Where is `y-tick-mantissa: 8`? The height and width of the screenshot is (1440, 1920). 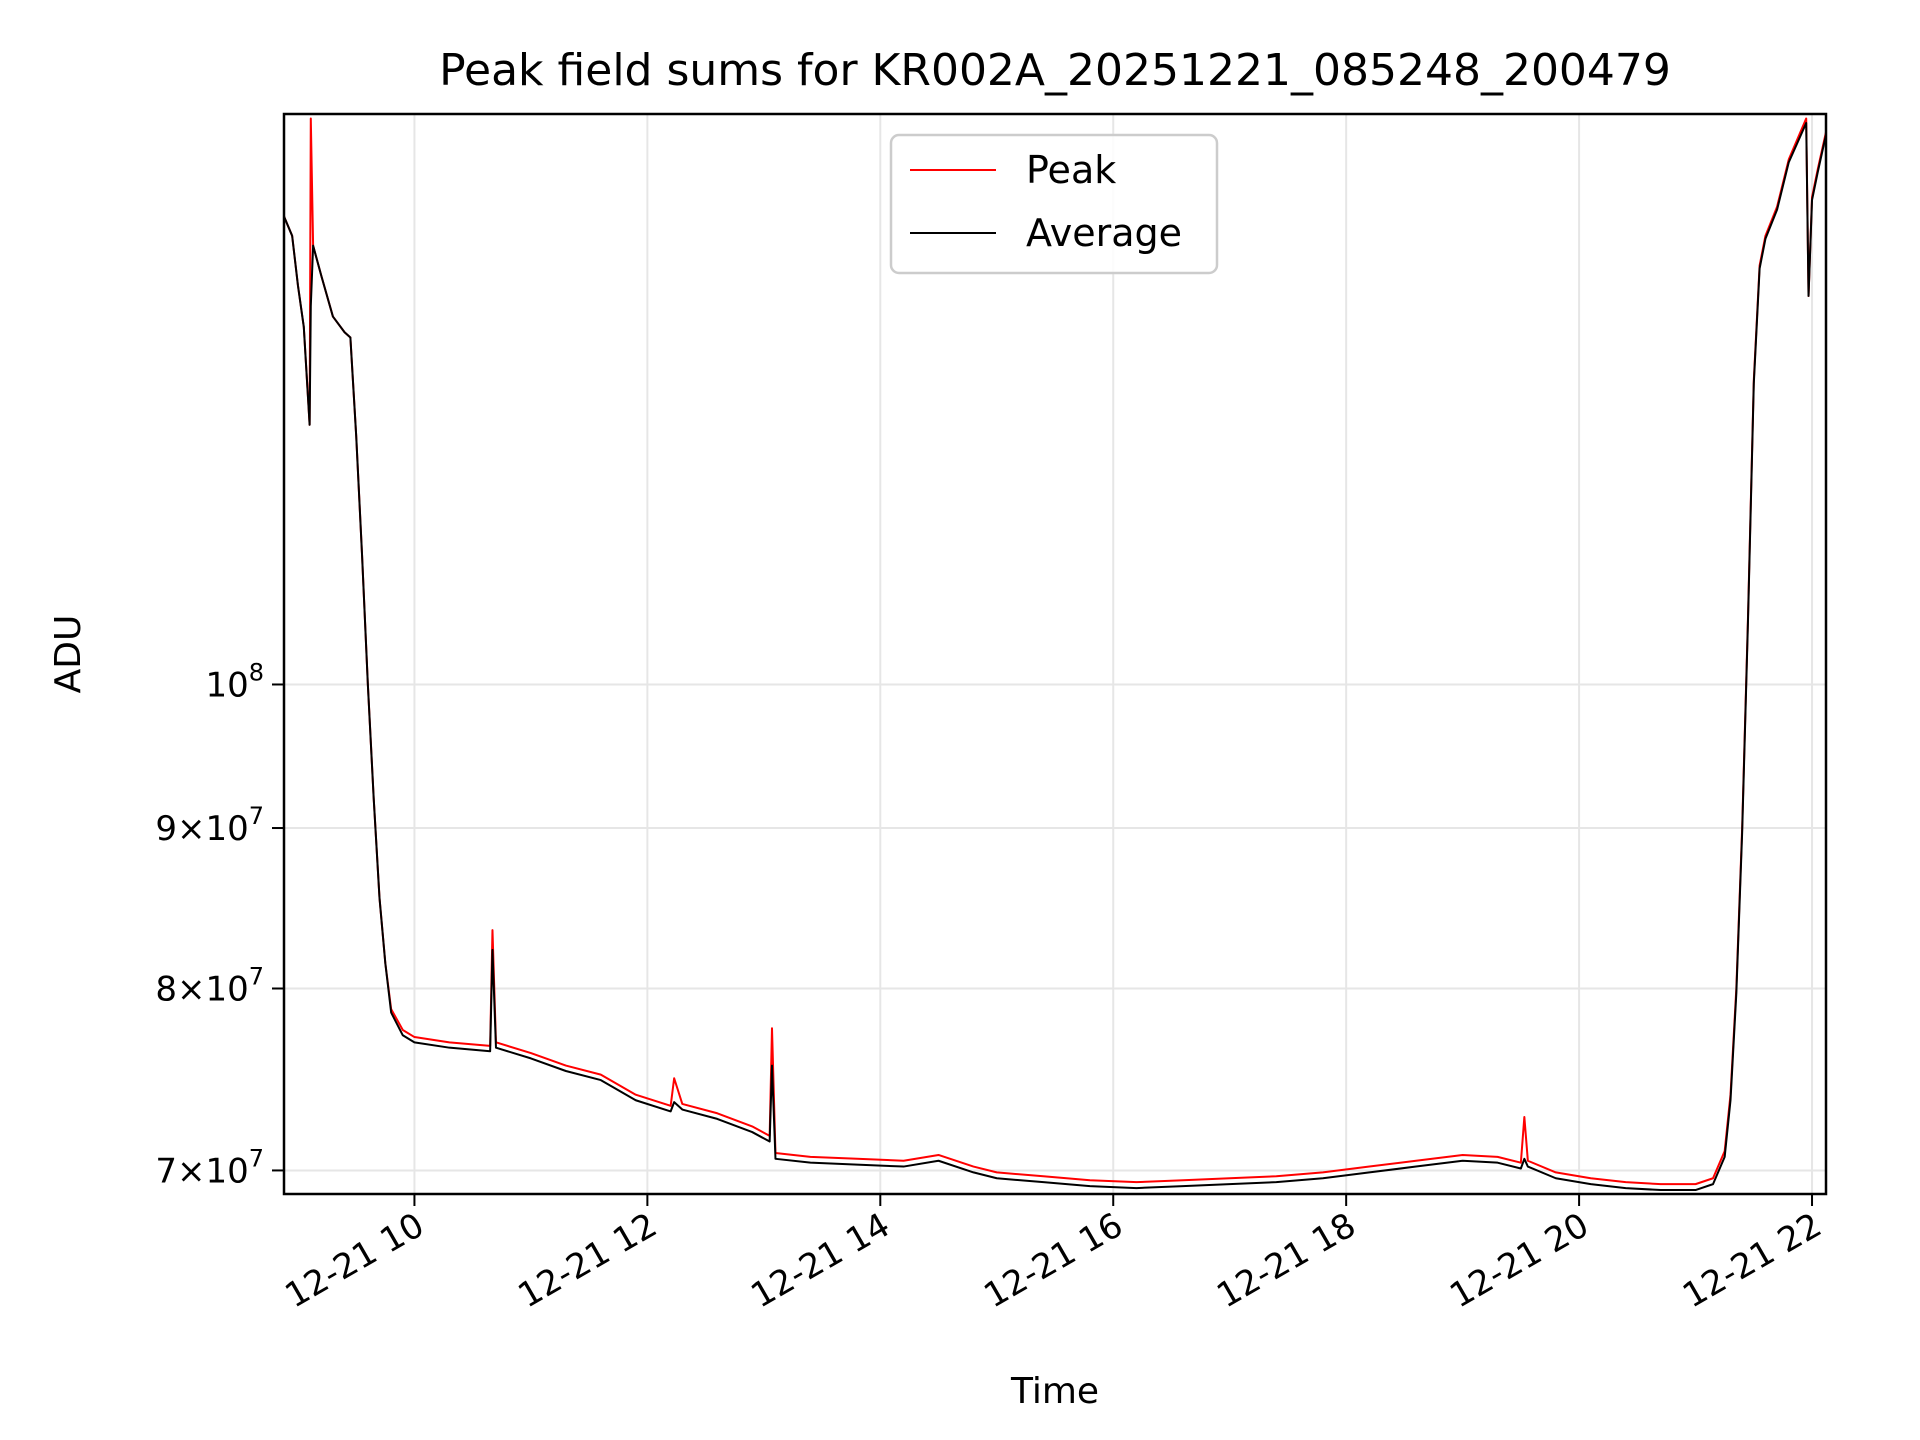
y-tick-mantissa: 8 is located at coordinates (166, 990).